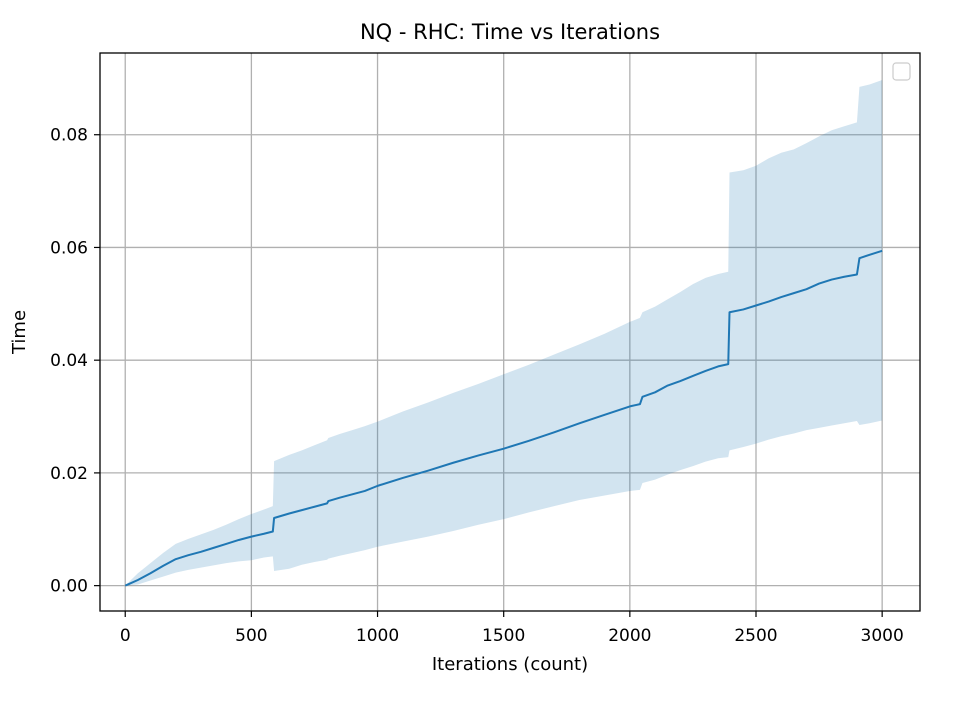  I want to click on x-tick-label: 1500, so click(503, 636).